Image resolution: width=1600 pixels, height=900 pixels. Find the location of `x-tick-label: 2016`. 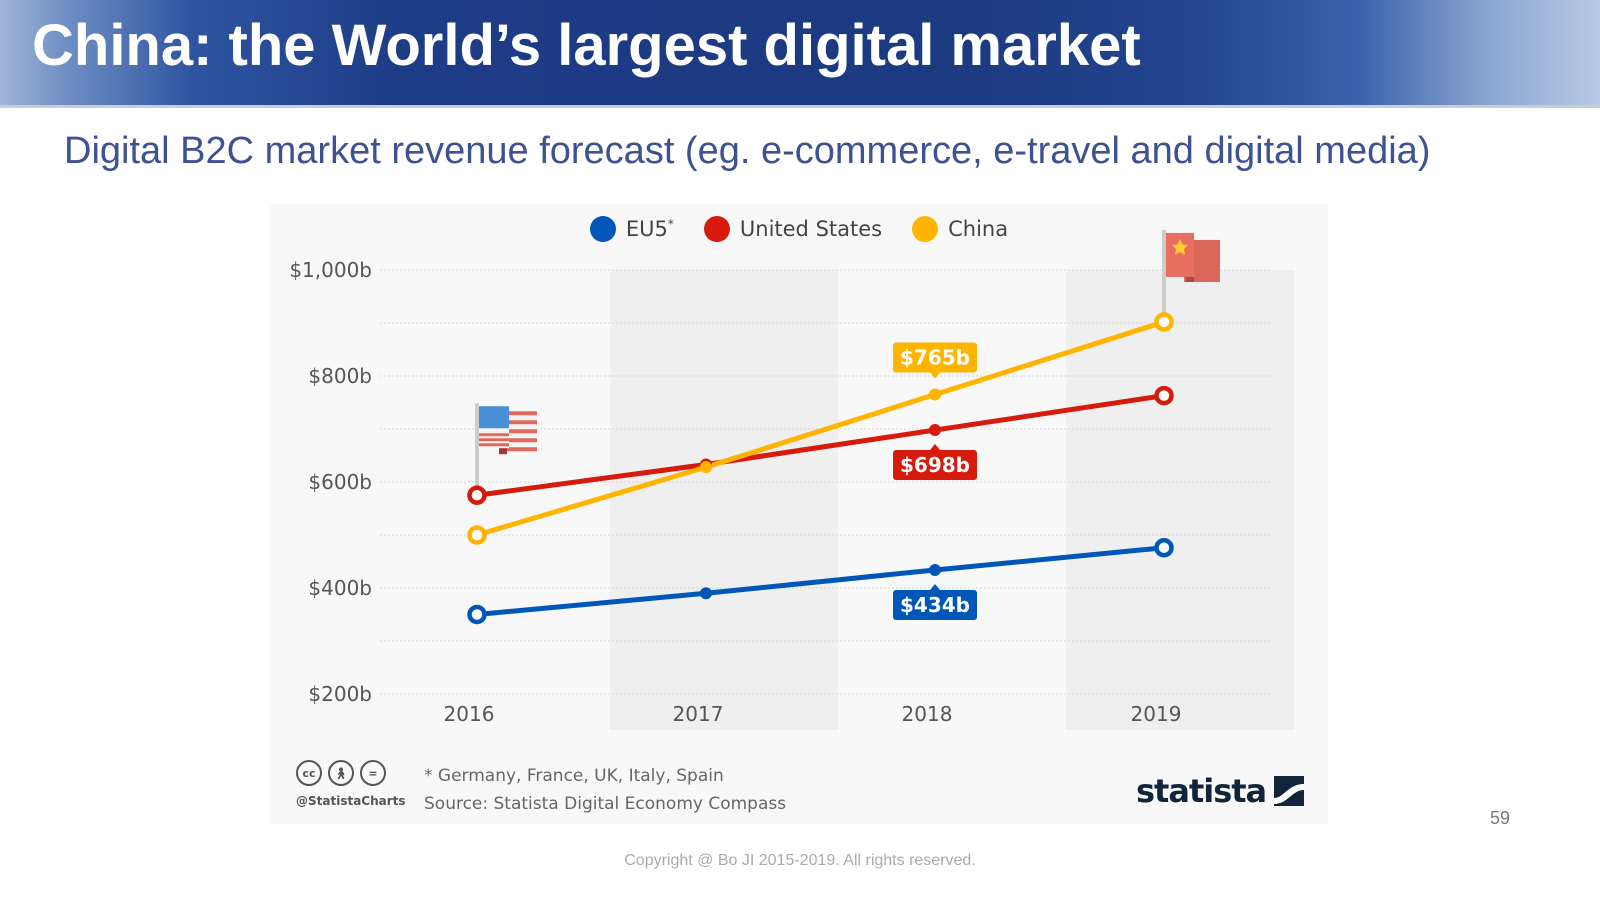

x-tick-label: 2016 is located at coordinates (469, 714).